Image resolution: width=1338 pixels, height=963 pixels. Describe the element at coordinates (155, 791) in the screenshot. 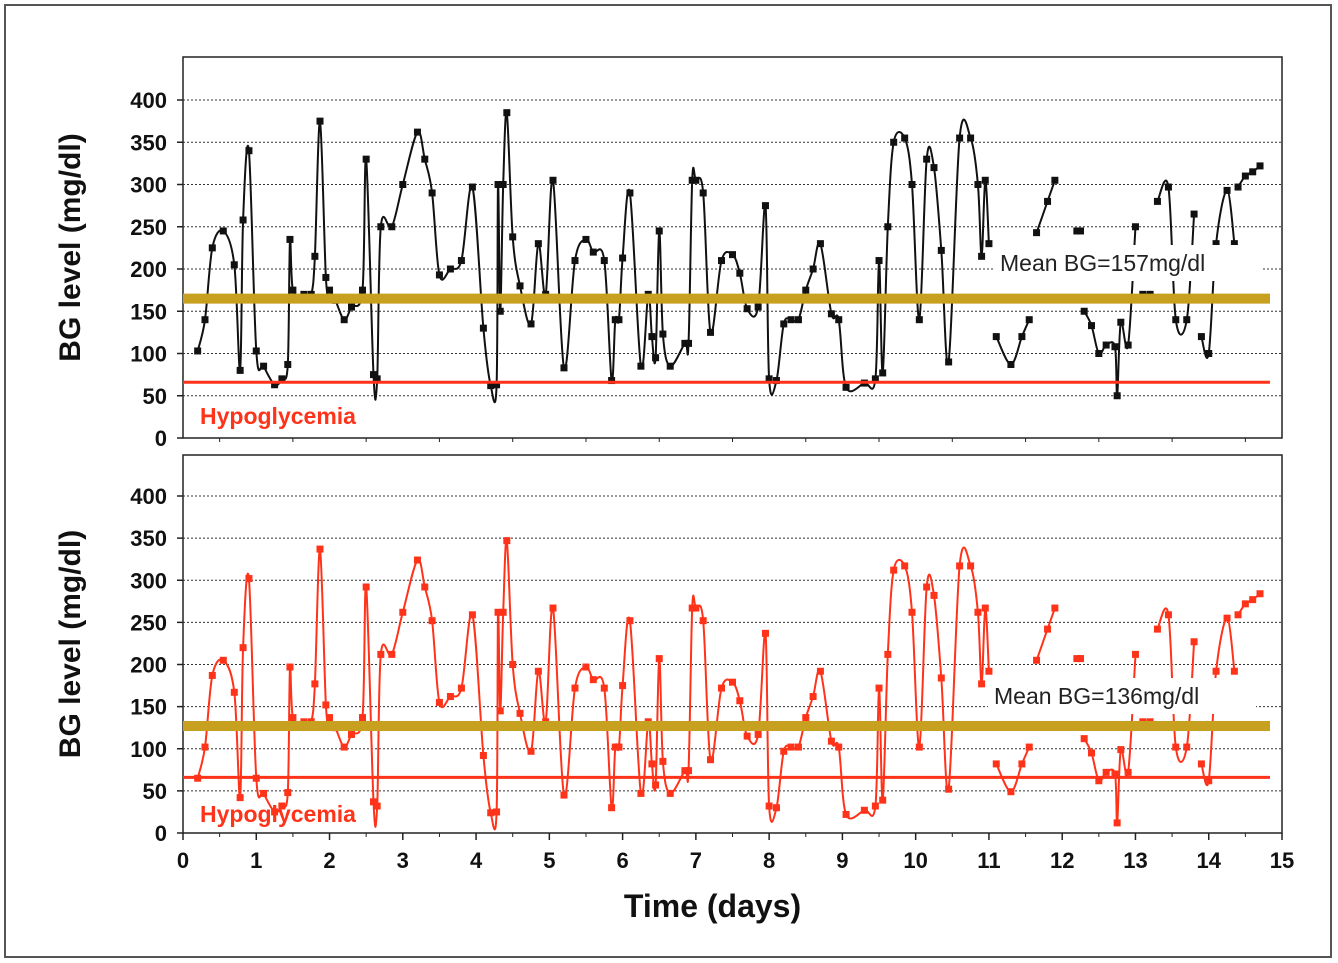

I see `y-tick-label: 50` at that location.